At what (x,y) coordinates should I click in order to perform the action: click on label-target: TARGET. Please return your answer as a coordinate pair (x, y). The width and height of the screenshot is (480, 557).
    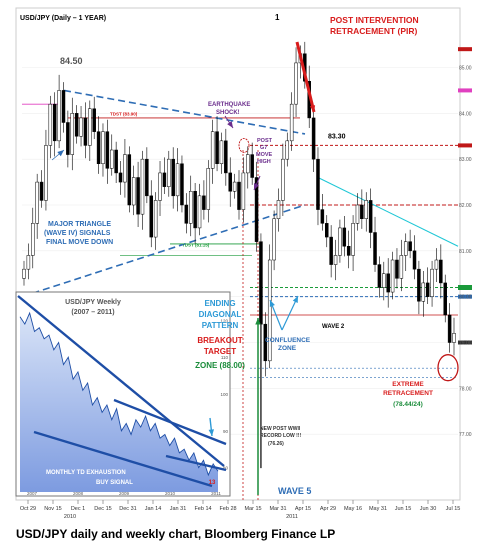
    Looking at the image, I should click on (220, 351).